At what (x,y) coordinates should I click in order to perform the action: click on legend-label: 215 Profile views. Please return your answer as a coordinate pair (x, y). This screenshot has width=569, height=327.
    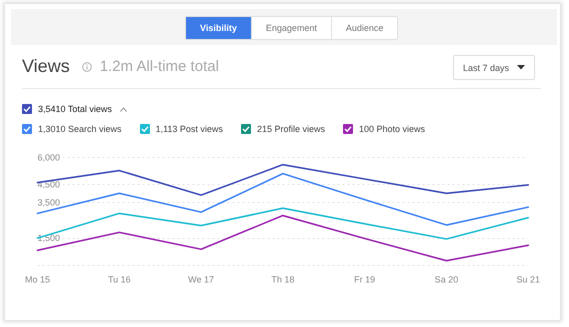
    Looking at the image, I should click on (290, 129).